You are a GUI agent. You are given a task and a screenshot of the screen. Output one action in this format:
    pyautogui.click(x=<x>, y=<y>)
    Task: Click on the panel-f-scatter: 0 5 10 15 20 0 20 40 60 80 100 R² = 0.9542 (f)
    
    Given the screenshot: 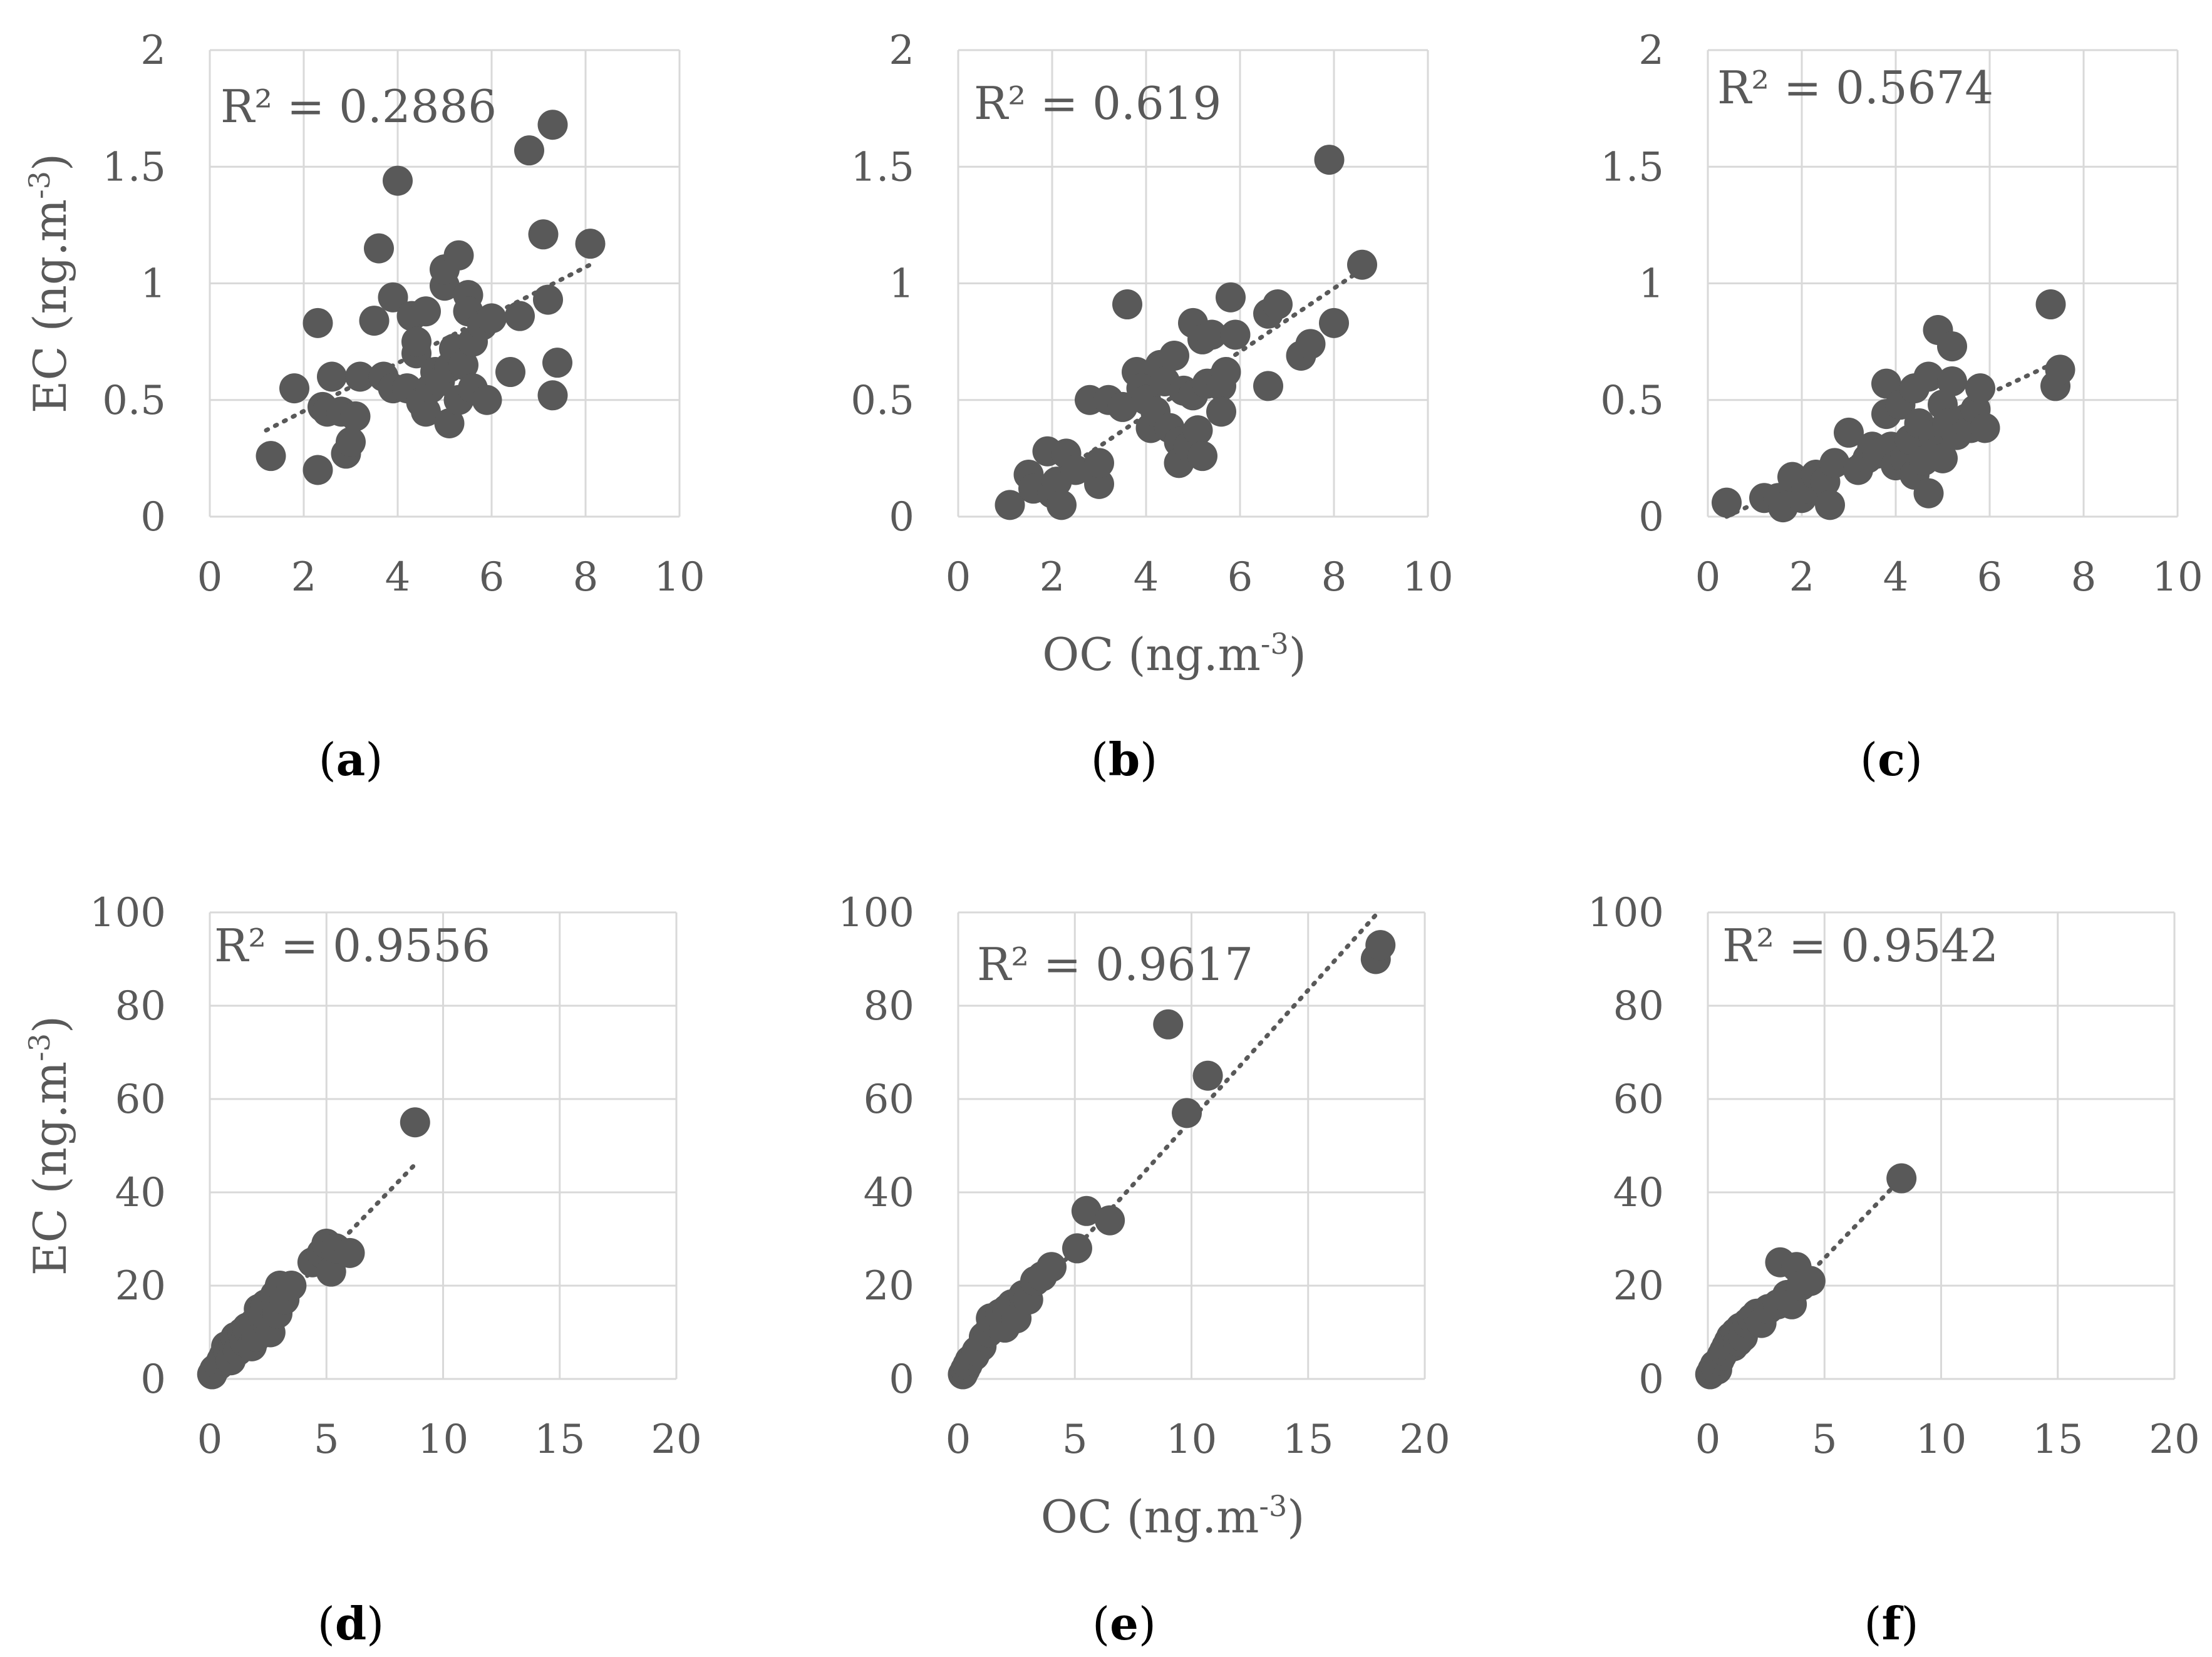 What is the action you would take?
    pyautogui.click(x=1894, y=1270)
    